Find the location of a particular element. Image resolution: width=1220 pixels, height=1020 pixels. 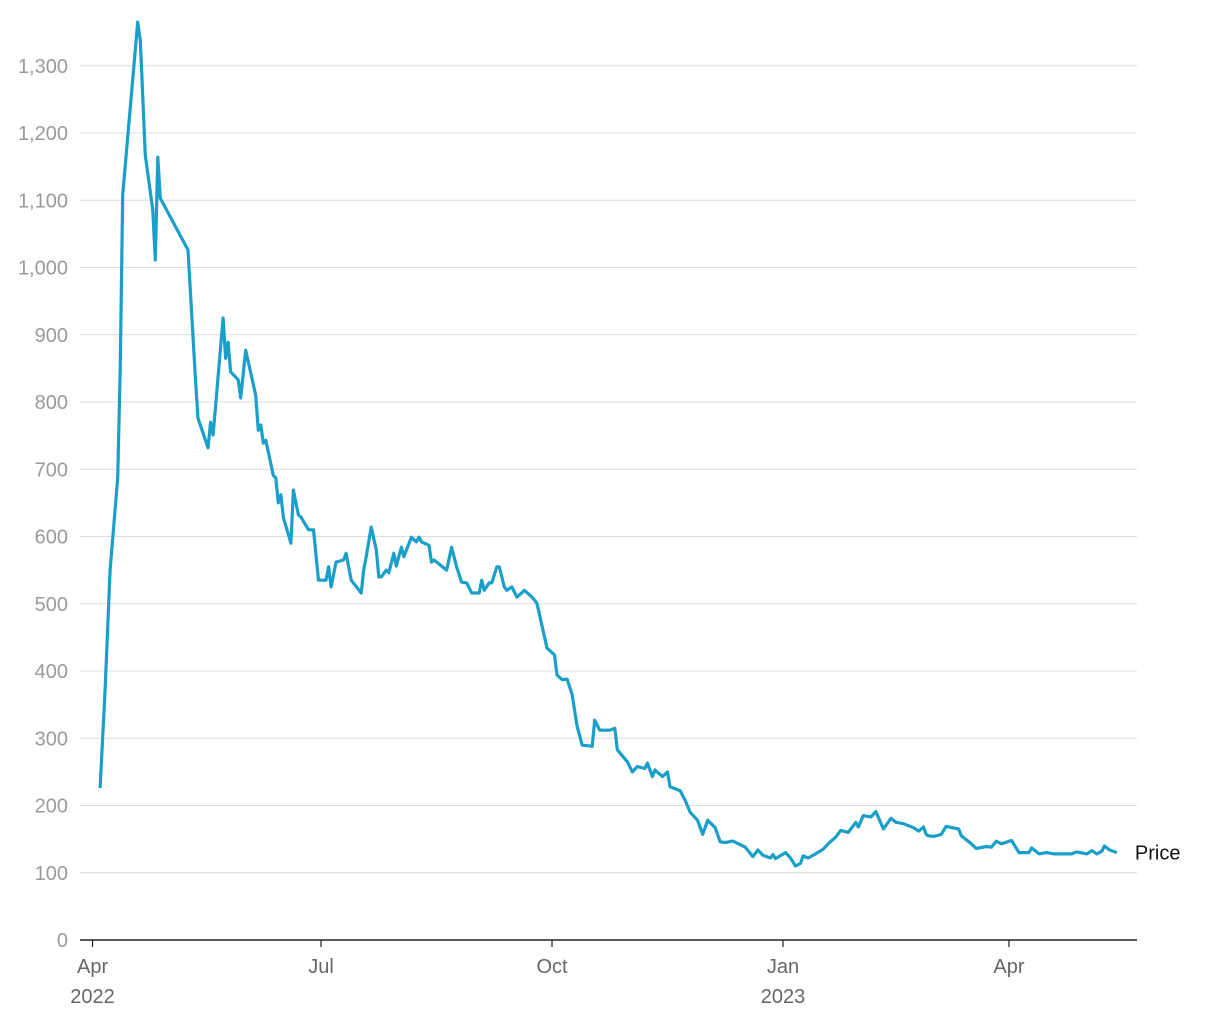

y-tick-label: 1,300 is located at coordinates (43, 67).